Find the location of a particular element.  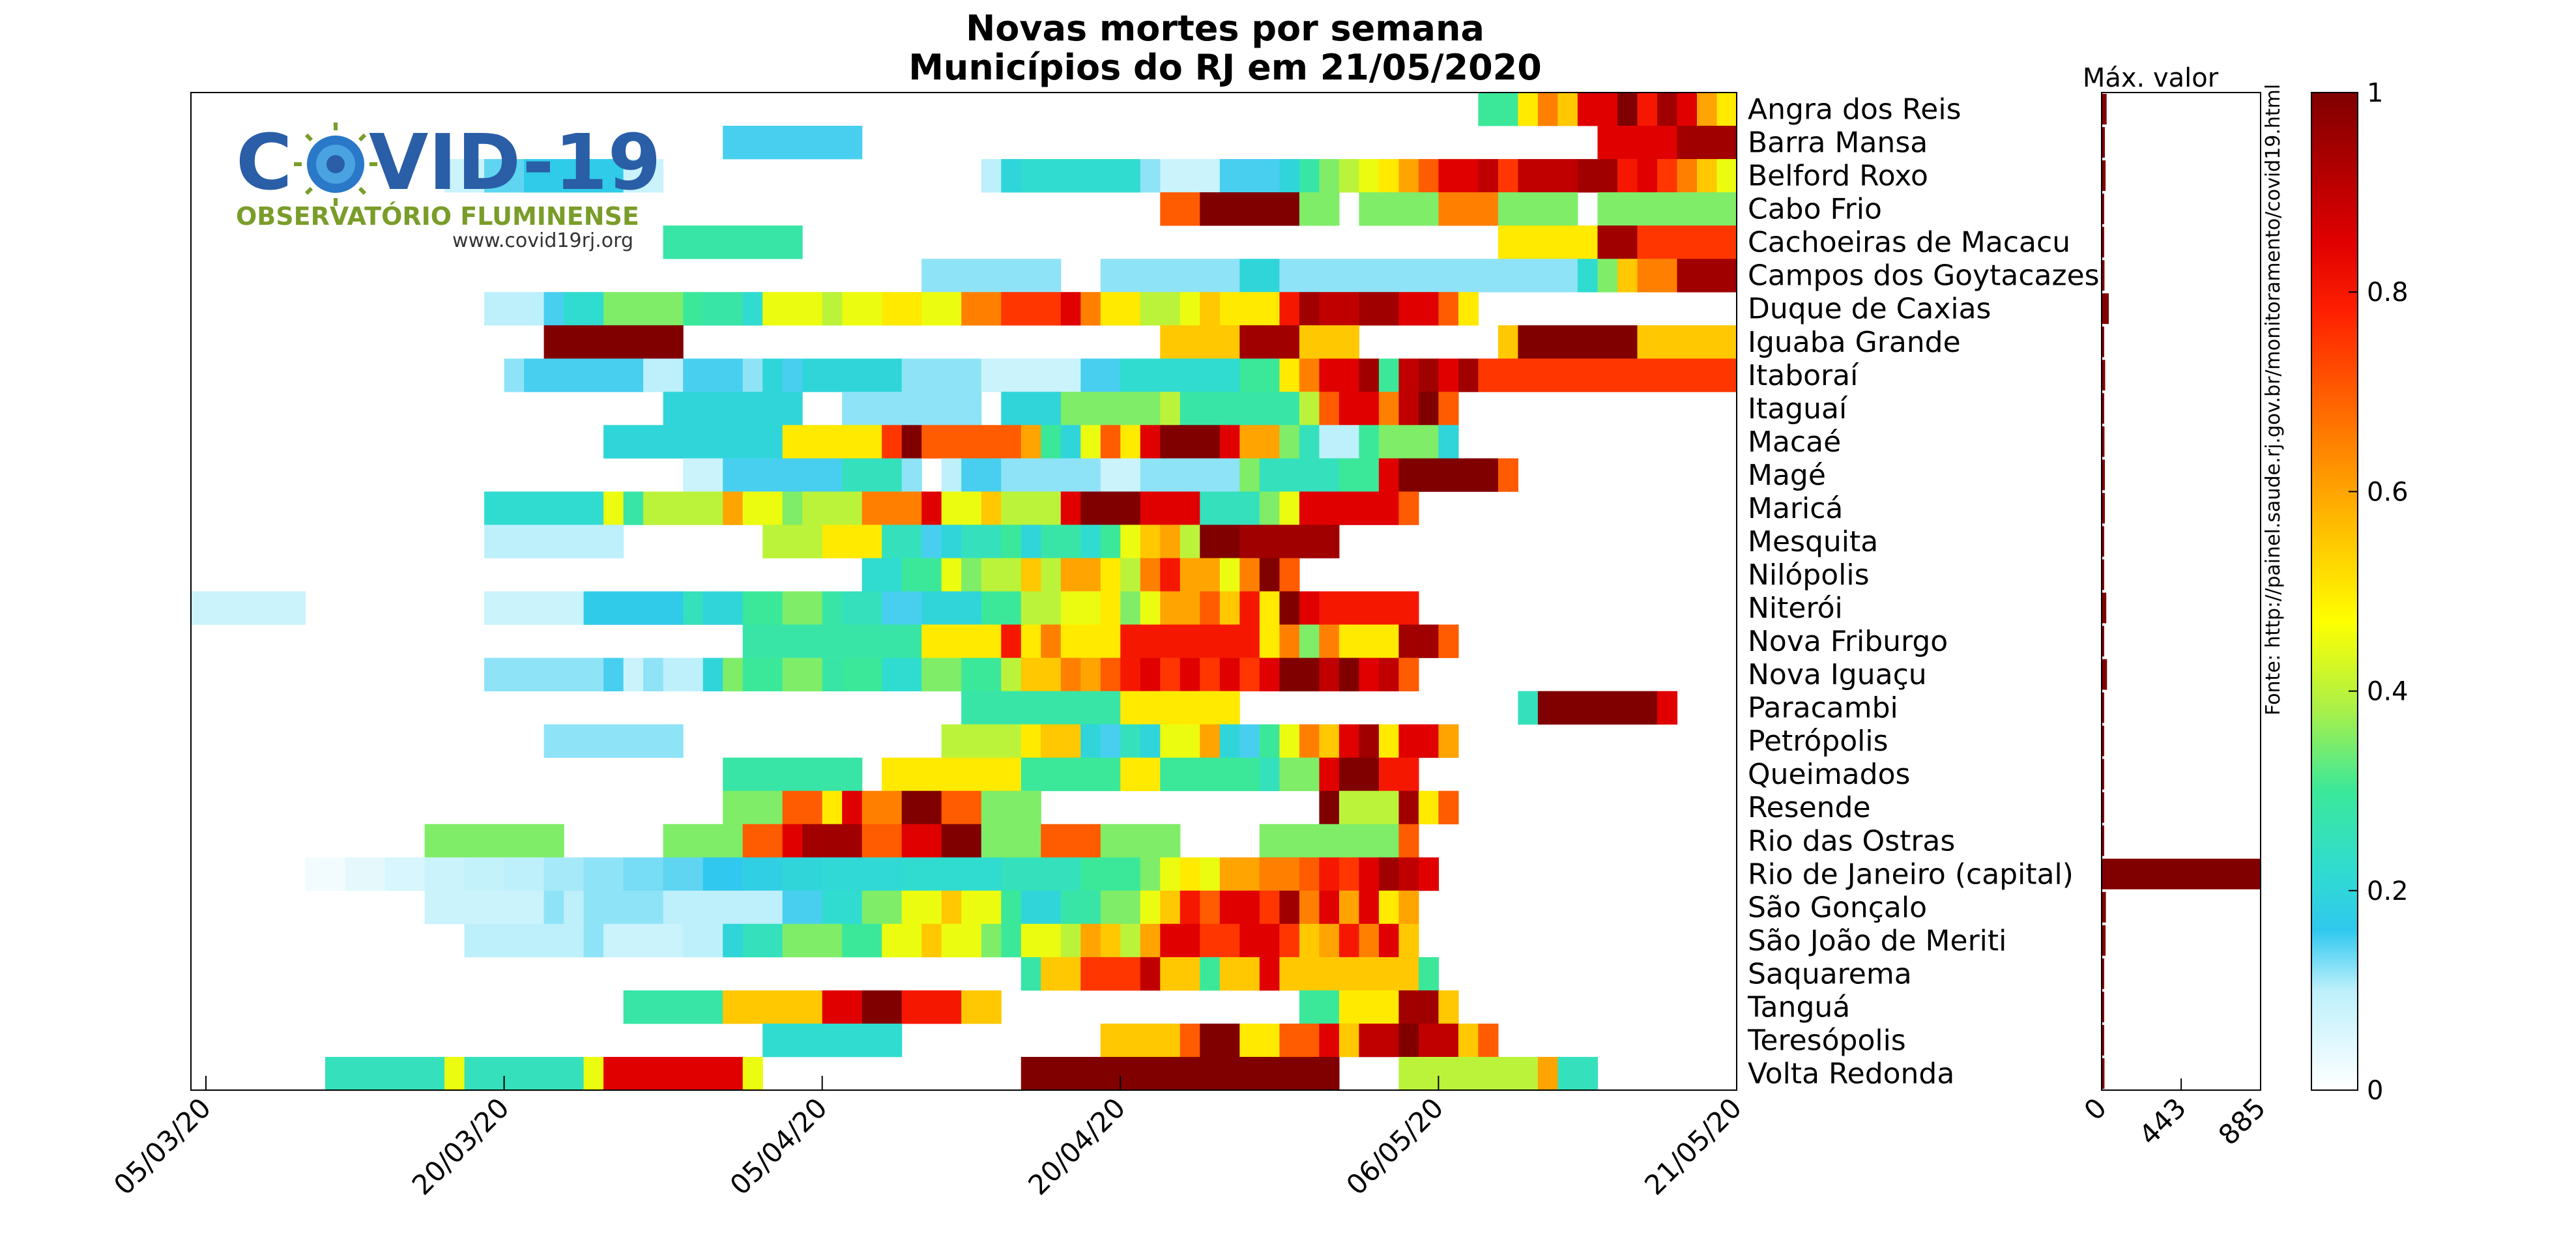

city-label: Macaé is located at coordinates (1794, 442).